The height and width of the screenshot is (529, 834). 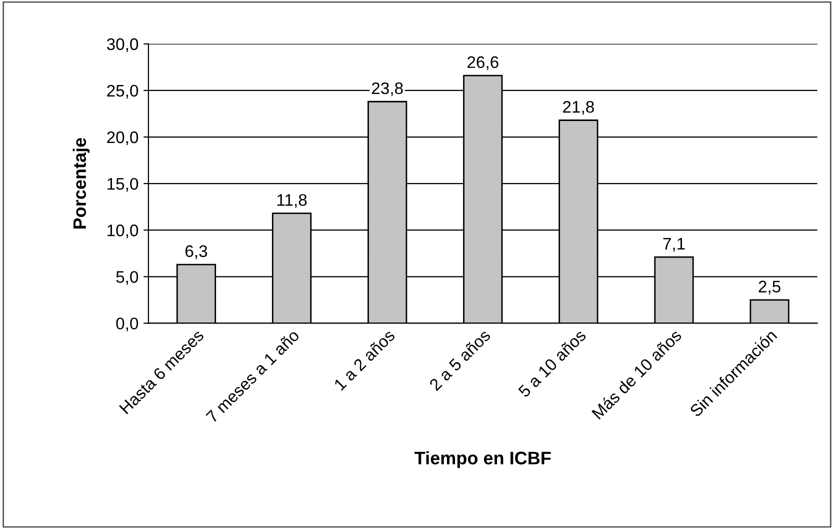 What do you see at coordinates (122, 138) in the screenshot?
I see `y-tick-label: 20,0` at bounding box center [122, 138].